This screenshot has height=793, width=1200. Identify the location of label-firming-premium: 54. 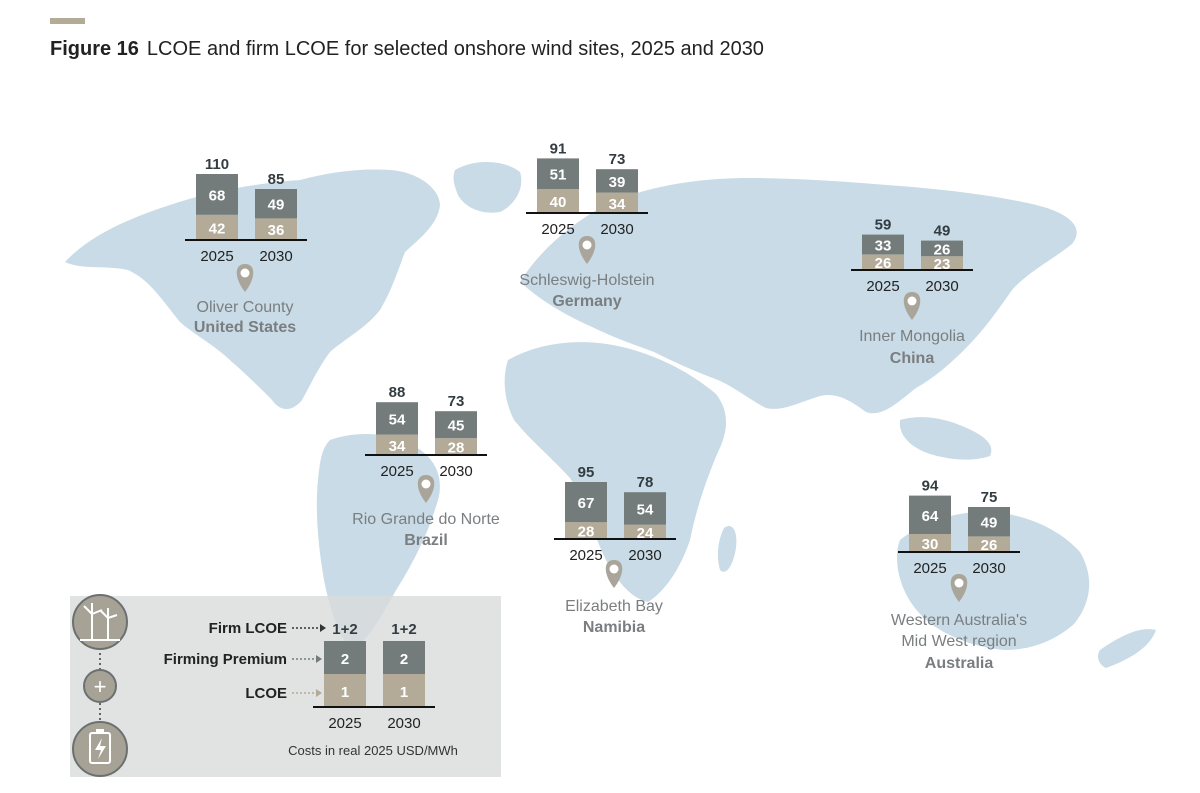
(397, 419).